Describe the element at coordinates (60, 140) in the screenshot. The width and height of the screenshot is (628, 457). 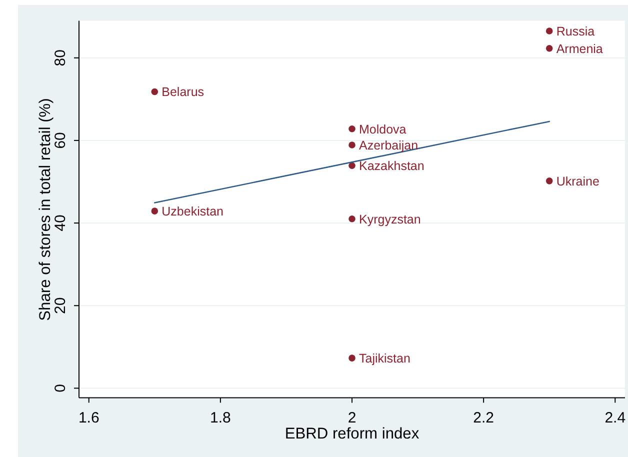
I see `y-tick-label: 60` at that location.